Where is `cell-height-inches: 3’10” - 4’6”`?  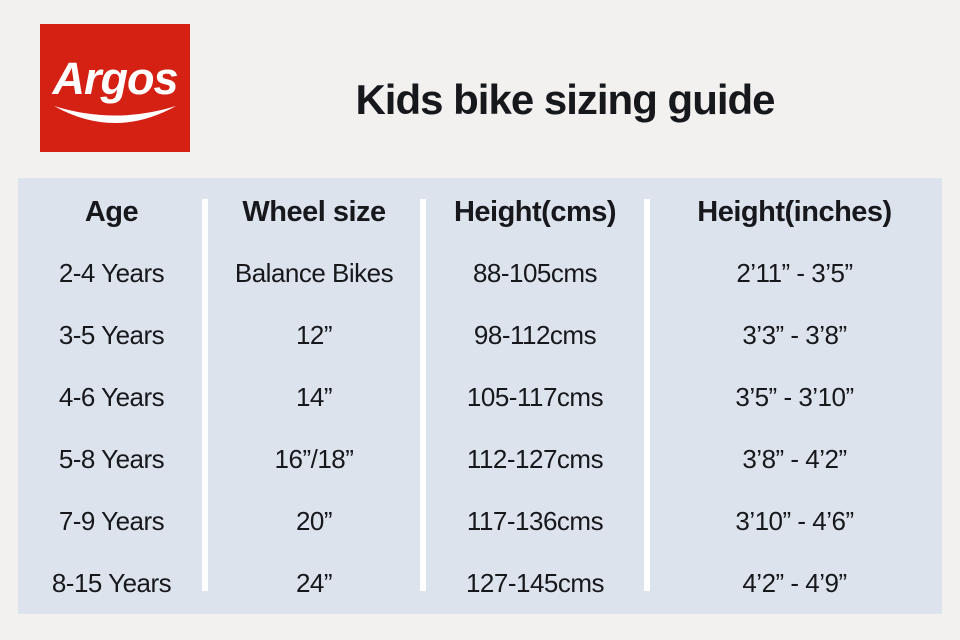
cell-height-inches: 3’10” - 4’6” is located at coordinates (794, 520).